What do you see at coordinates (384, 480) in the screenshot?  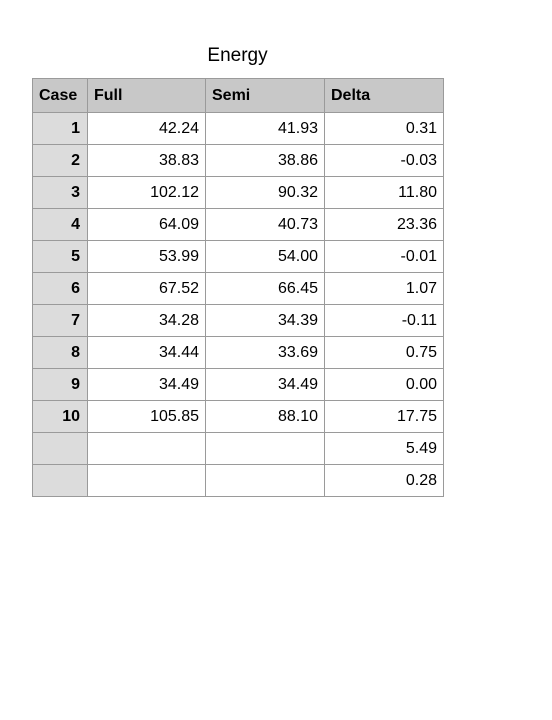 I see `delta-cell: 0.28` at bounding box center [384, 480].